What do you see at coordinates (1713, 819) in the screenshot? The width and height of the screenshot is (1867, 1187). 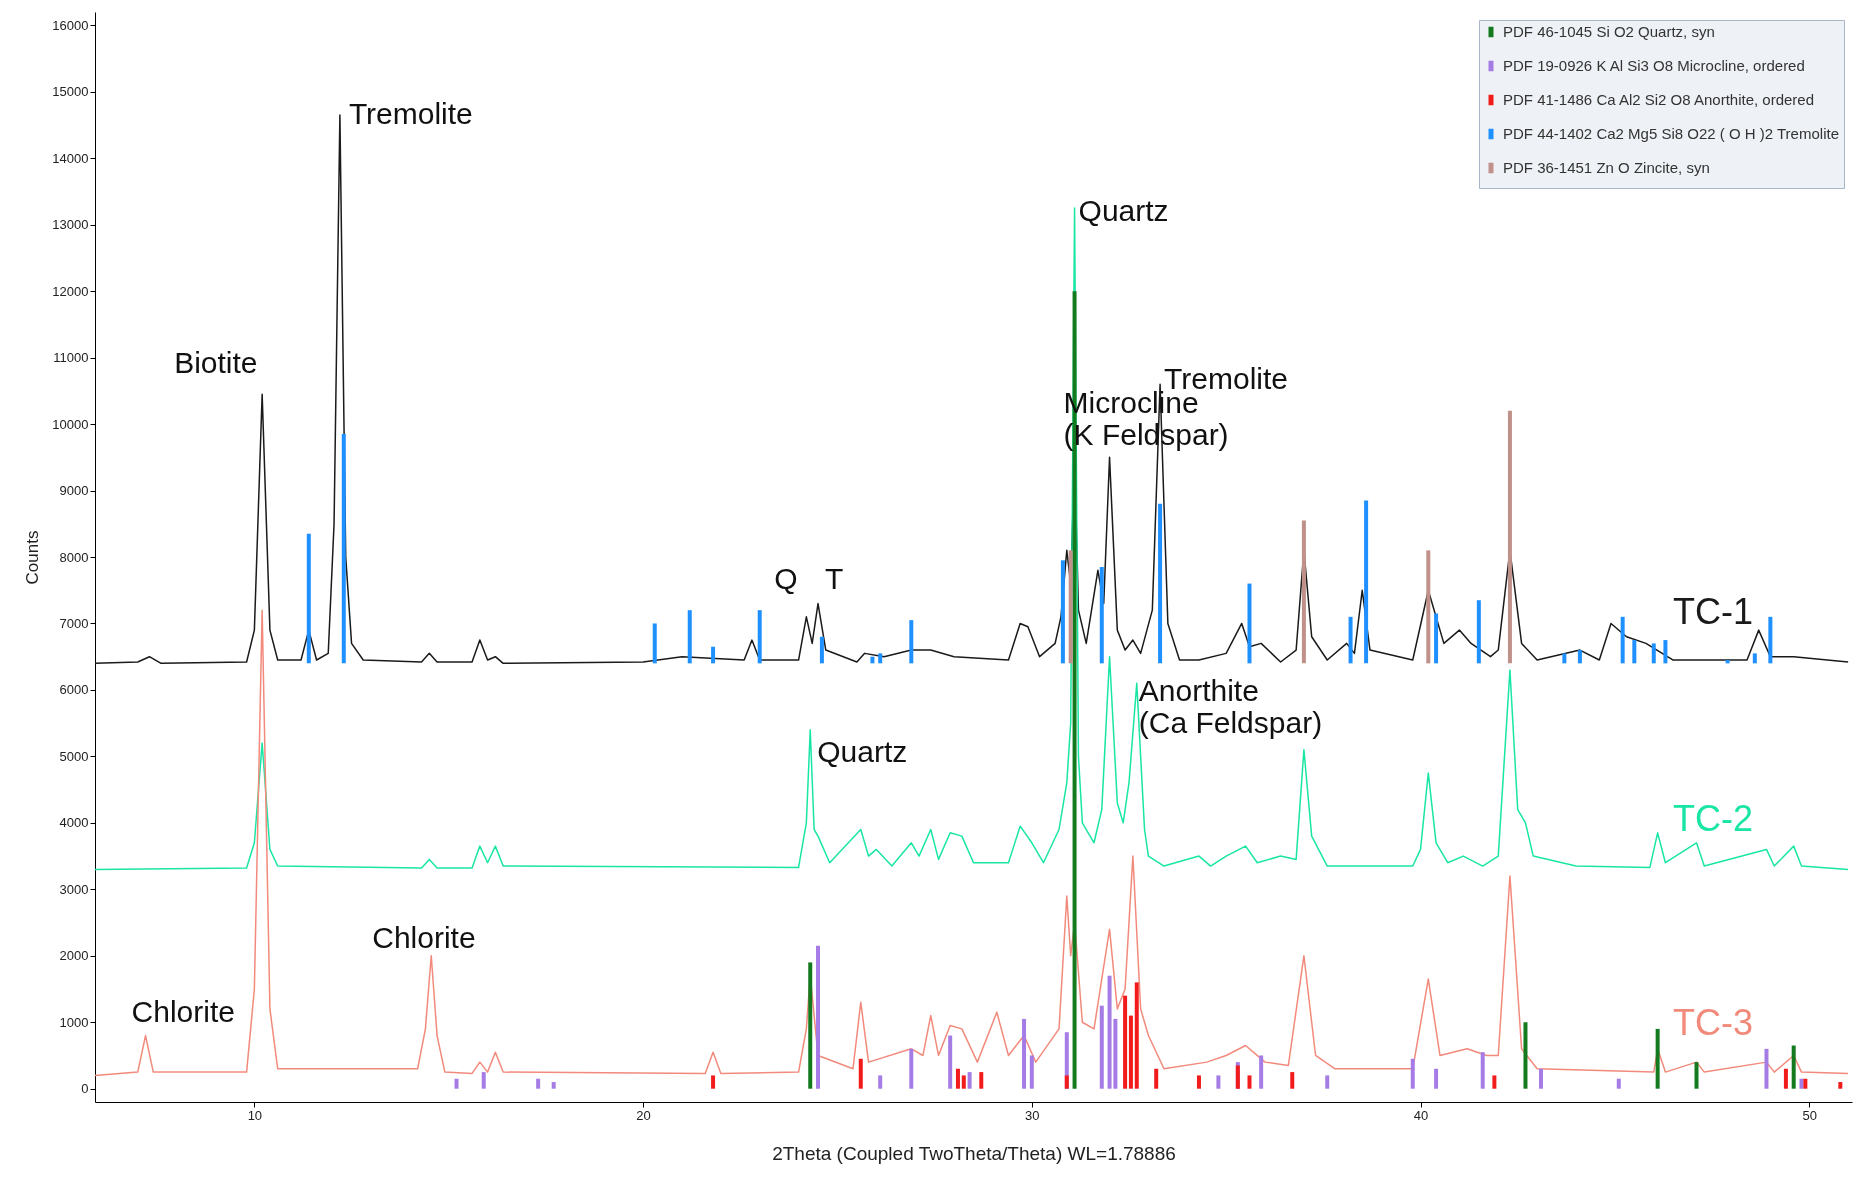 I see `series-label: TC-2` at bounding box center [1713, 819].